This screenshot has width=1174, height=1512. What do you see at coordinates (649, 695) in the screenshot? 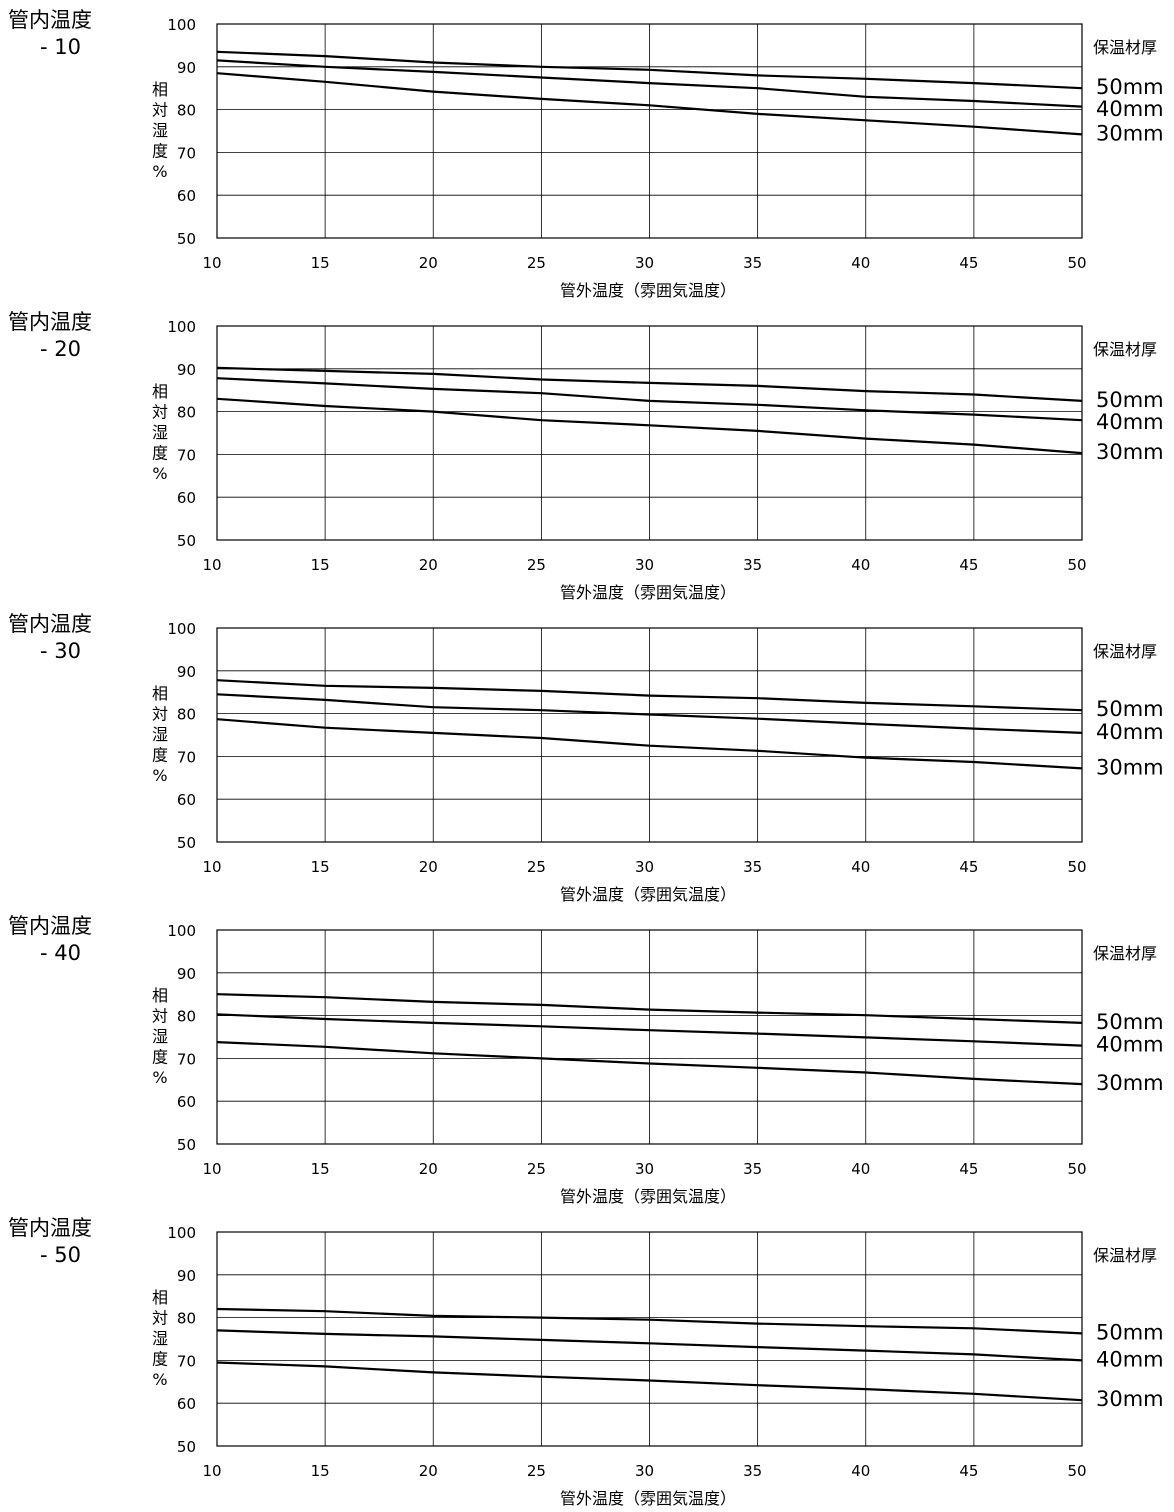
I see `series-line-50mm` at bounding box center [649, 695].